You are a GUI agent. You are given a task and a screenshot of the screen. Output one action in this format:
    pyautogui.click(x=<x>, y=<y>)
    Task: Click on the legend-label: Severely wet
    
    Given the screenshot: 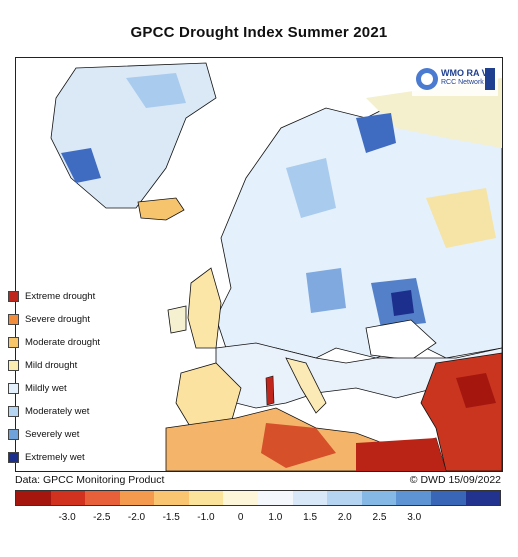 What is the action you would take?
    pyautogui.click(x=52, y=434)
    